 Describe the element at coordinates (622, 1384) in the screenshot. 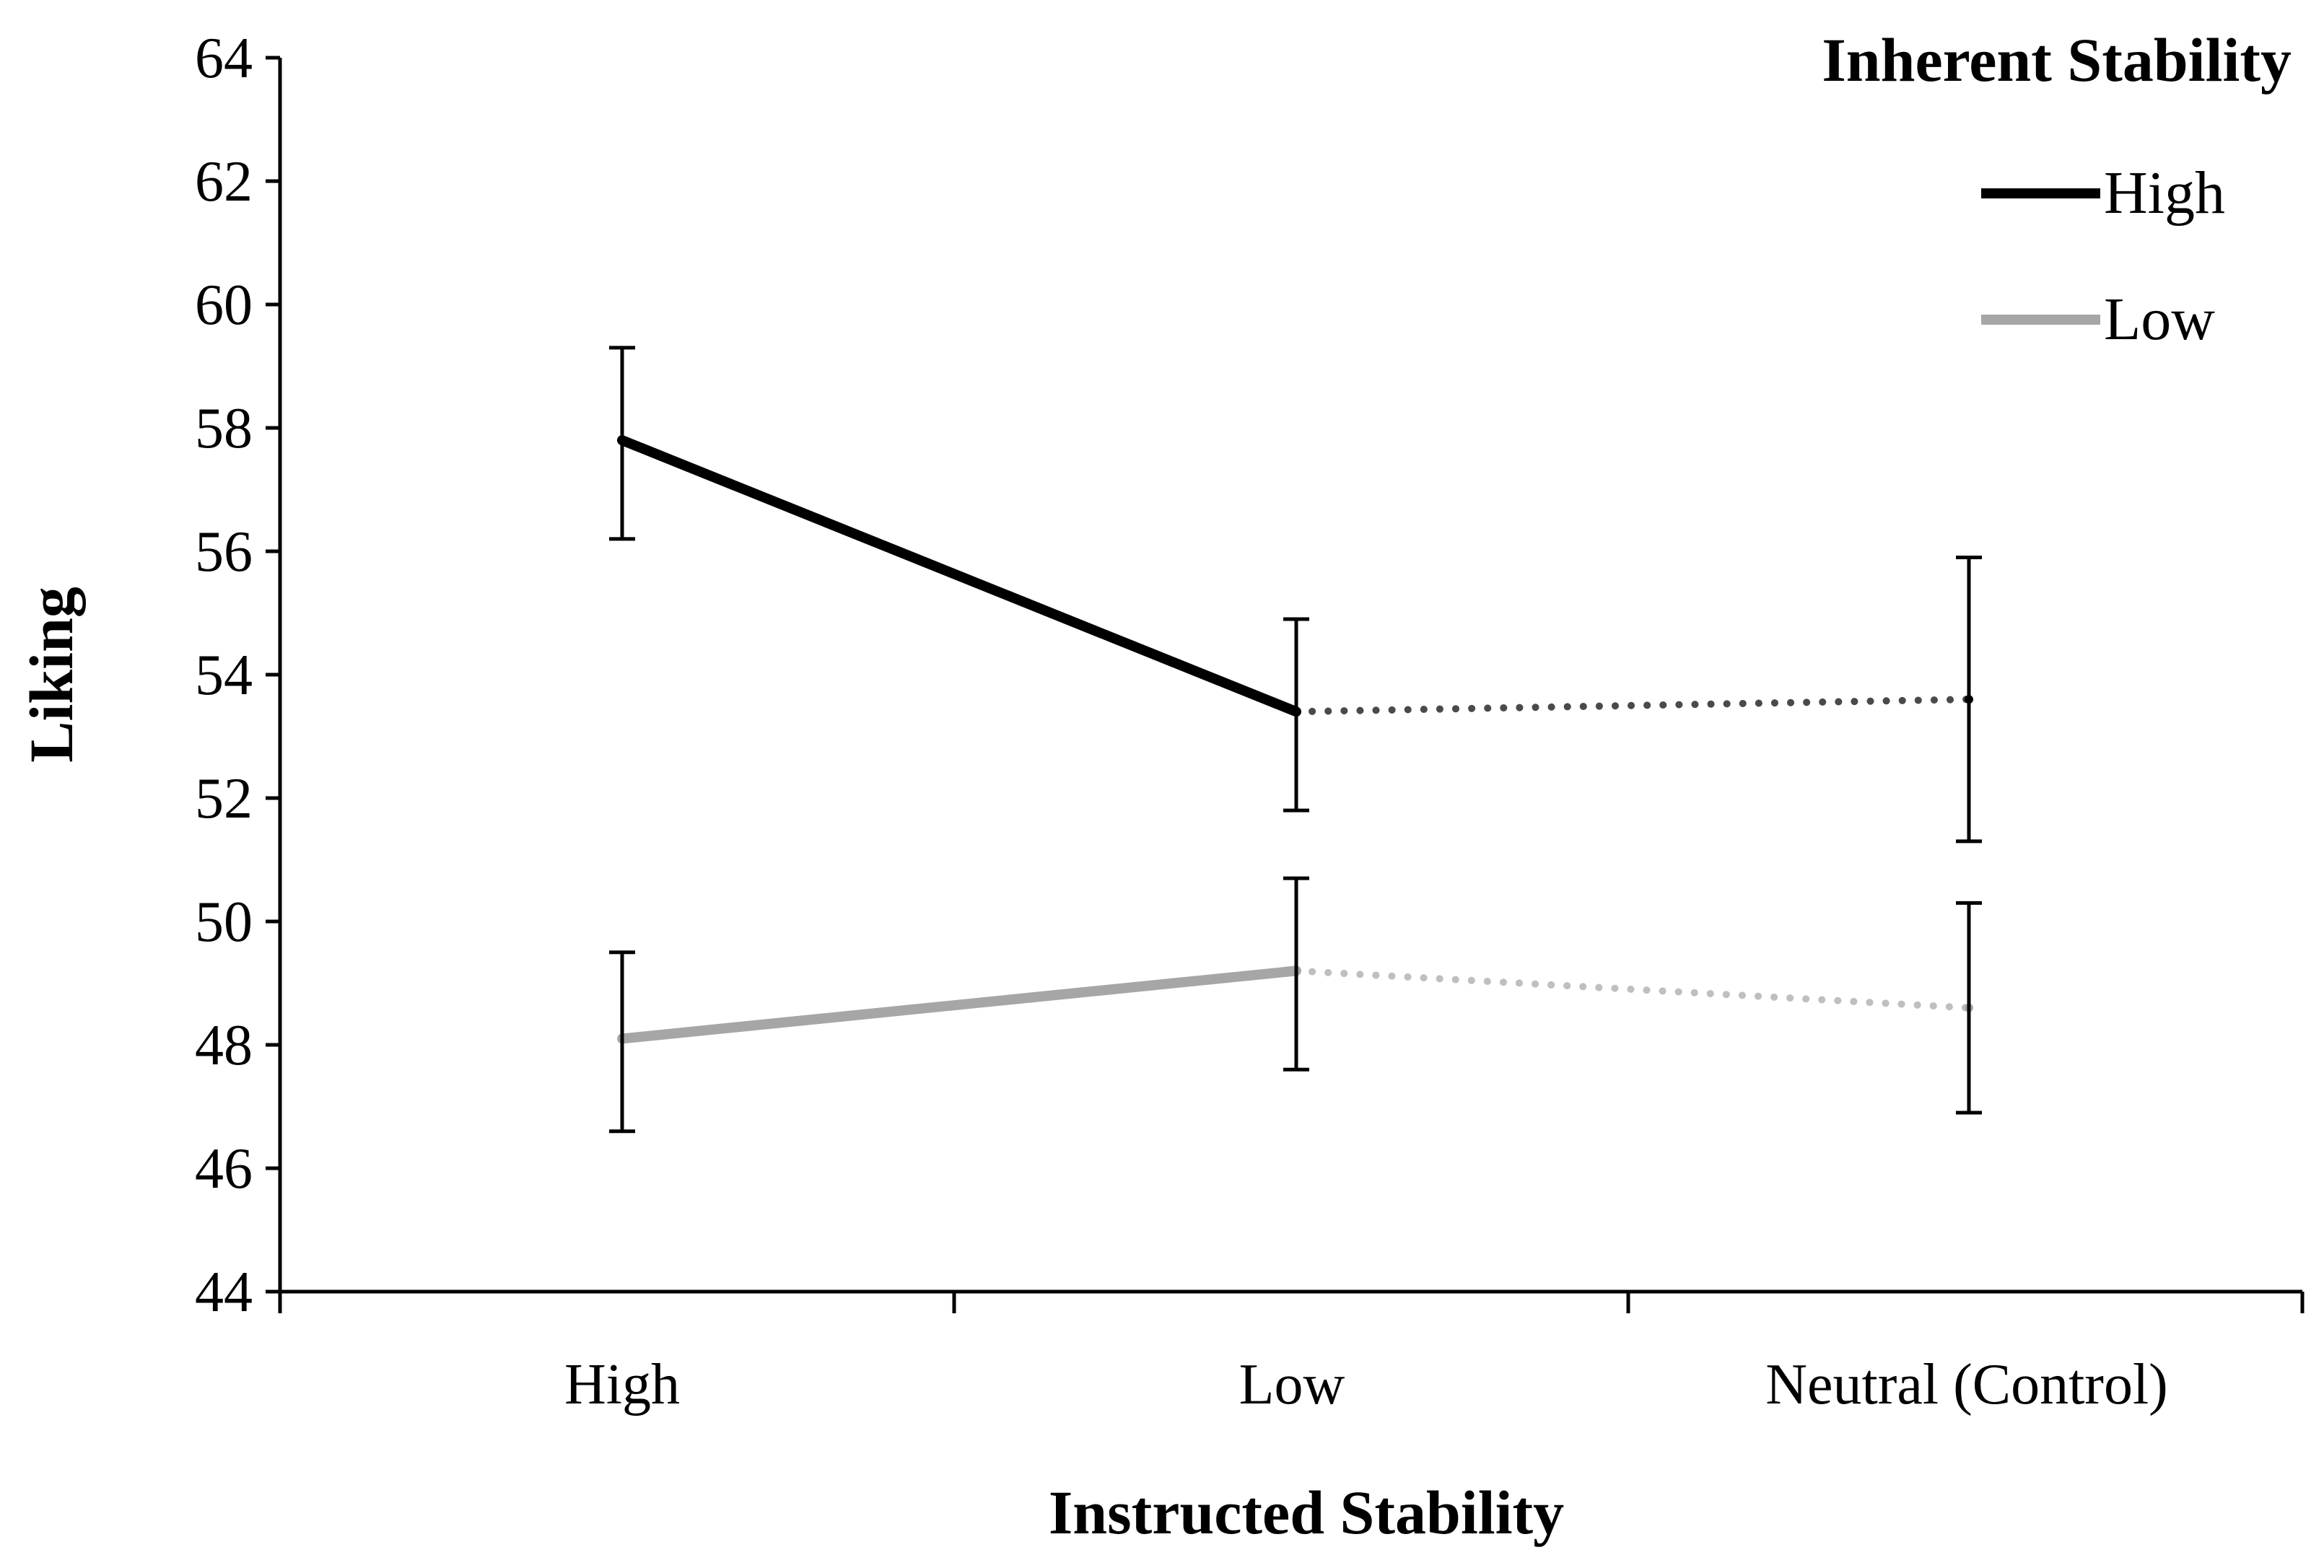

I see `x-tick-label: High` at that location.